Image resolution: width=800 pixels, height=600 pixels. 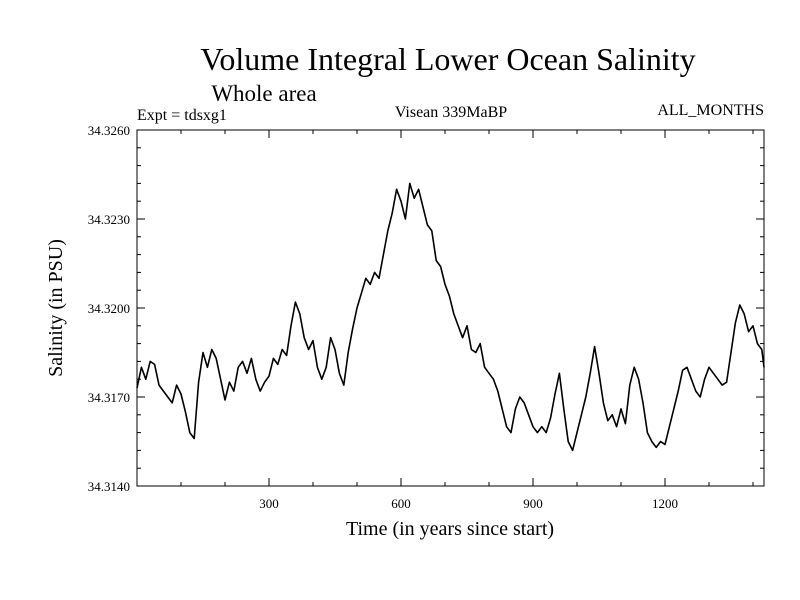 What do you see at coordinates (710, 110) in the screenshot?
I see `months-label: ALL_MONTHS` at bounding box center [710, 110].